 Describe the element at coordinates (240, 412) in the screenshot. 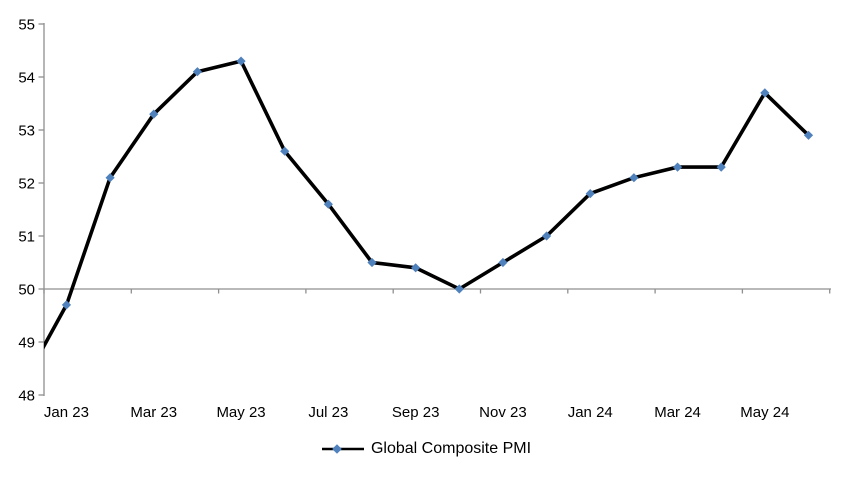

I see `x-axis-tick-label: May 23` at that location.